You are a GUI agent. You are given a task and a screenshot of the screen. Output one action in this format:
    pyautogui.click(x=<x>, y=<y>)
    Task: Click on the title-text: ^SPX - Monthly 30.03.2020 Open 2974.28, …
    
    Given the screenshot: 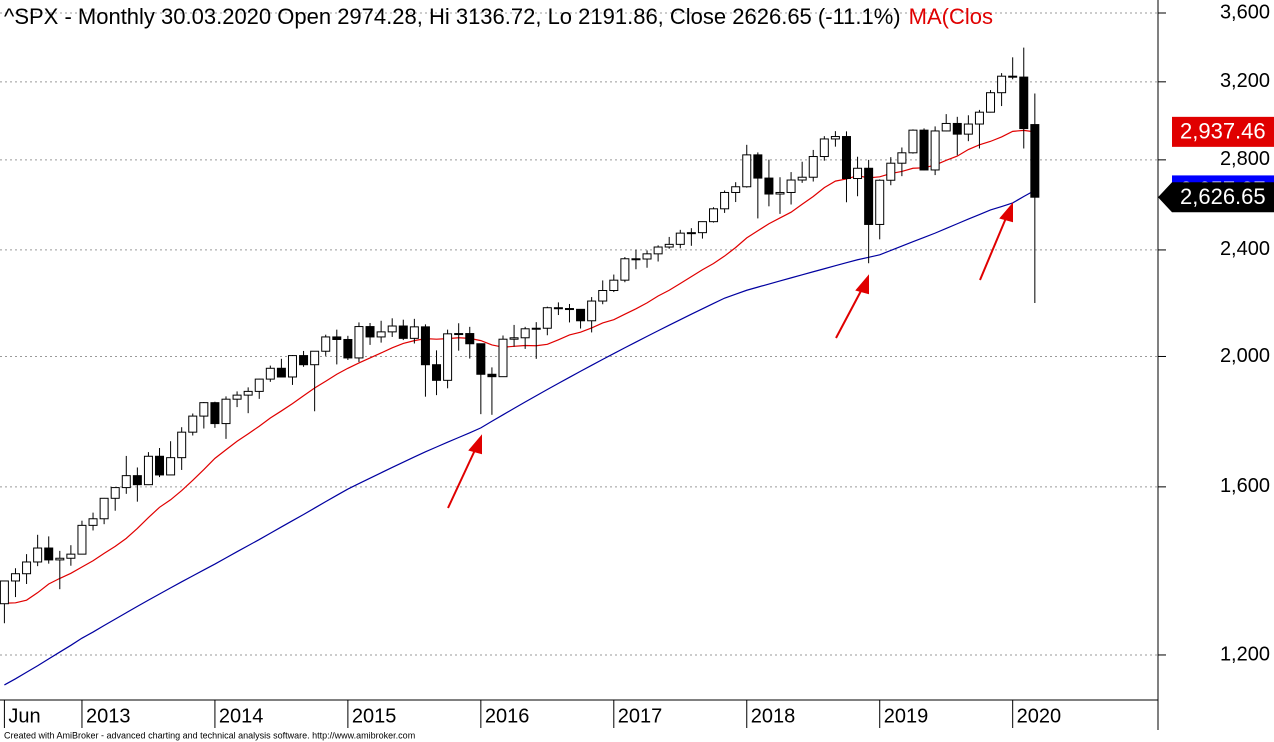 What is the action you would take?
    pyautogui.click(x=452, y=16)
    